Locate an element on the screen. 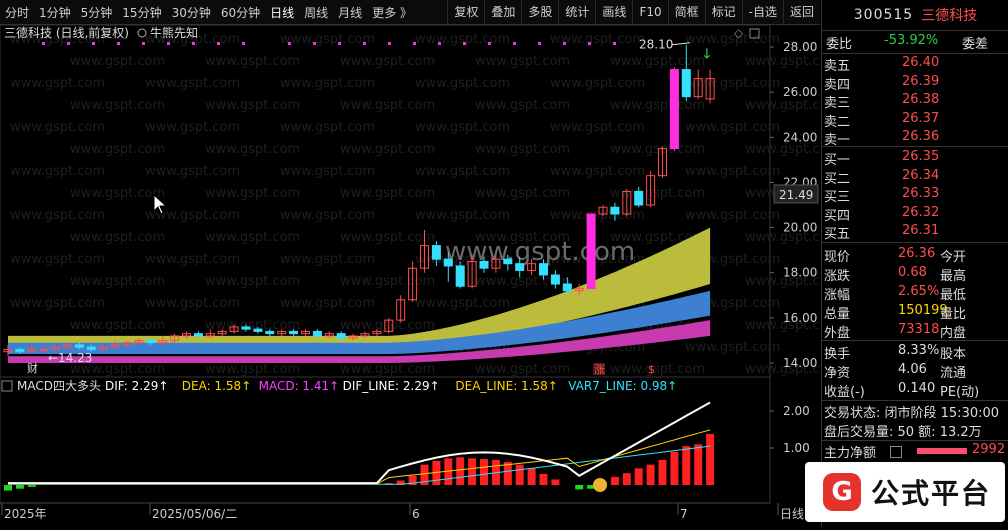  tool-button-8: -自选 is located at coordinates (762, 12).